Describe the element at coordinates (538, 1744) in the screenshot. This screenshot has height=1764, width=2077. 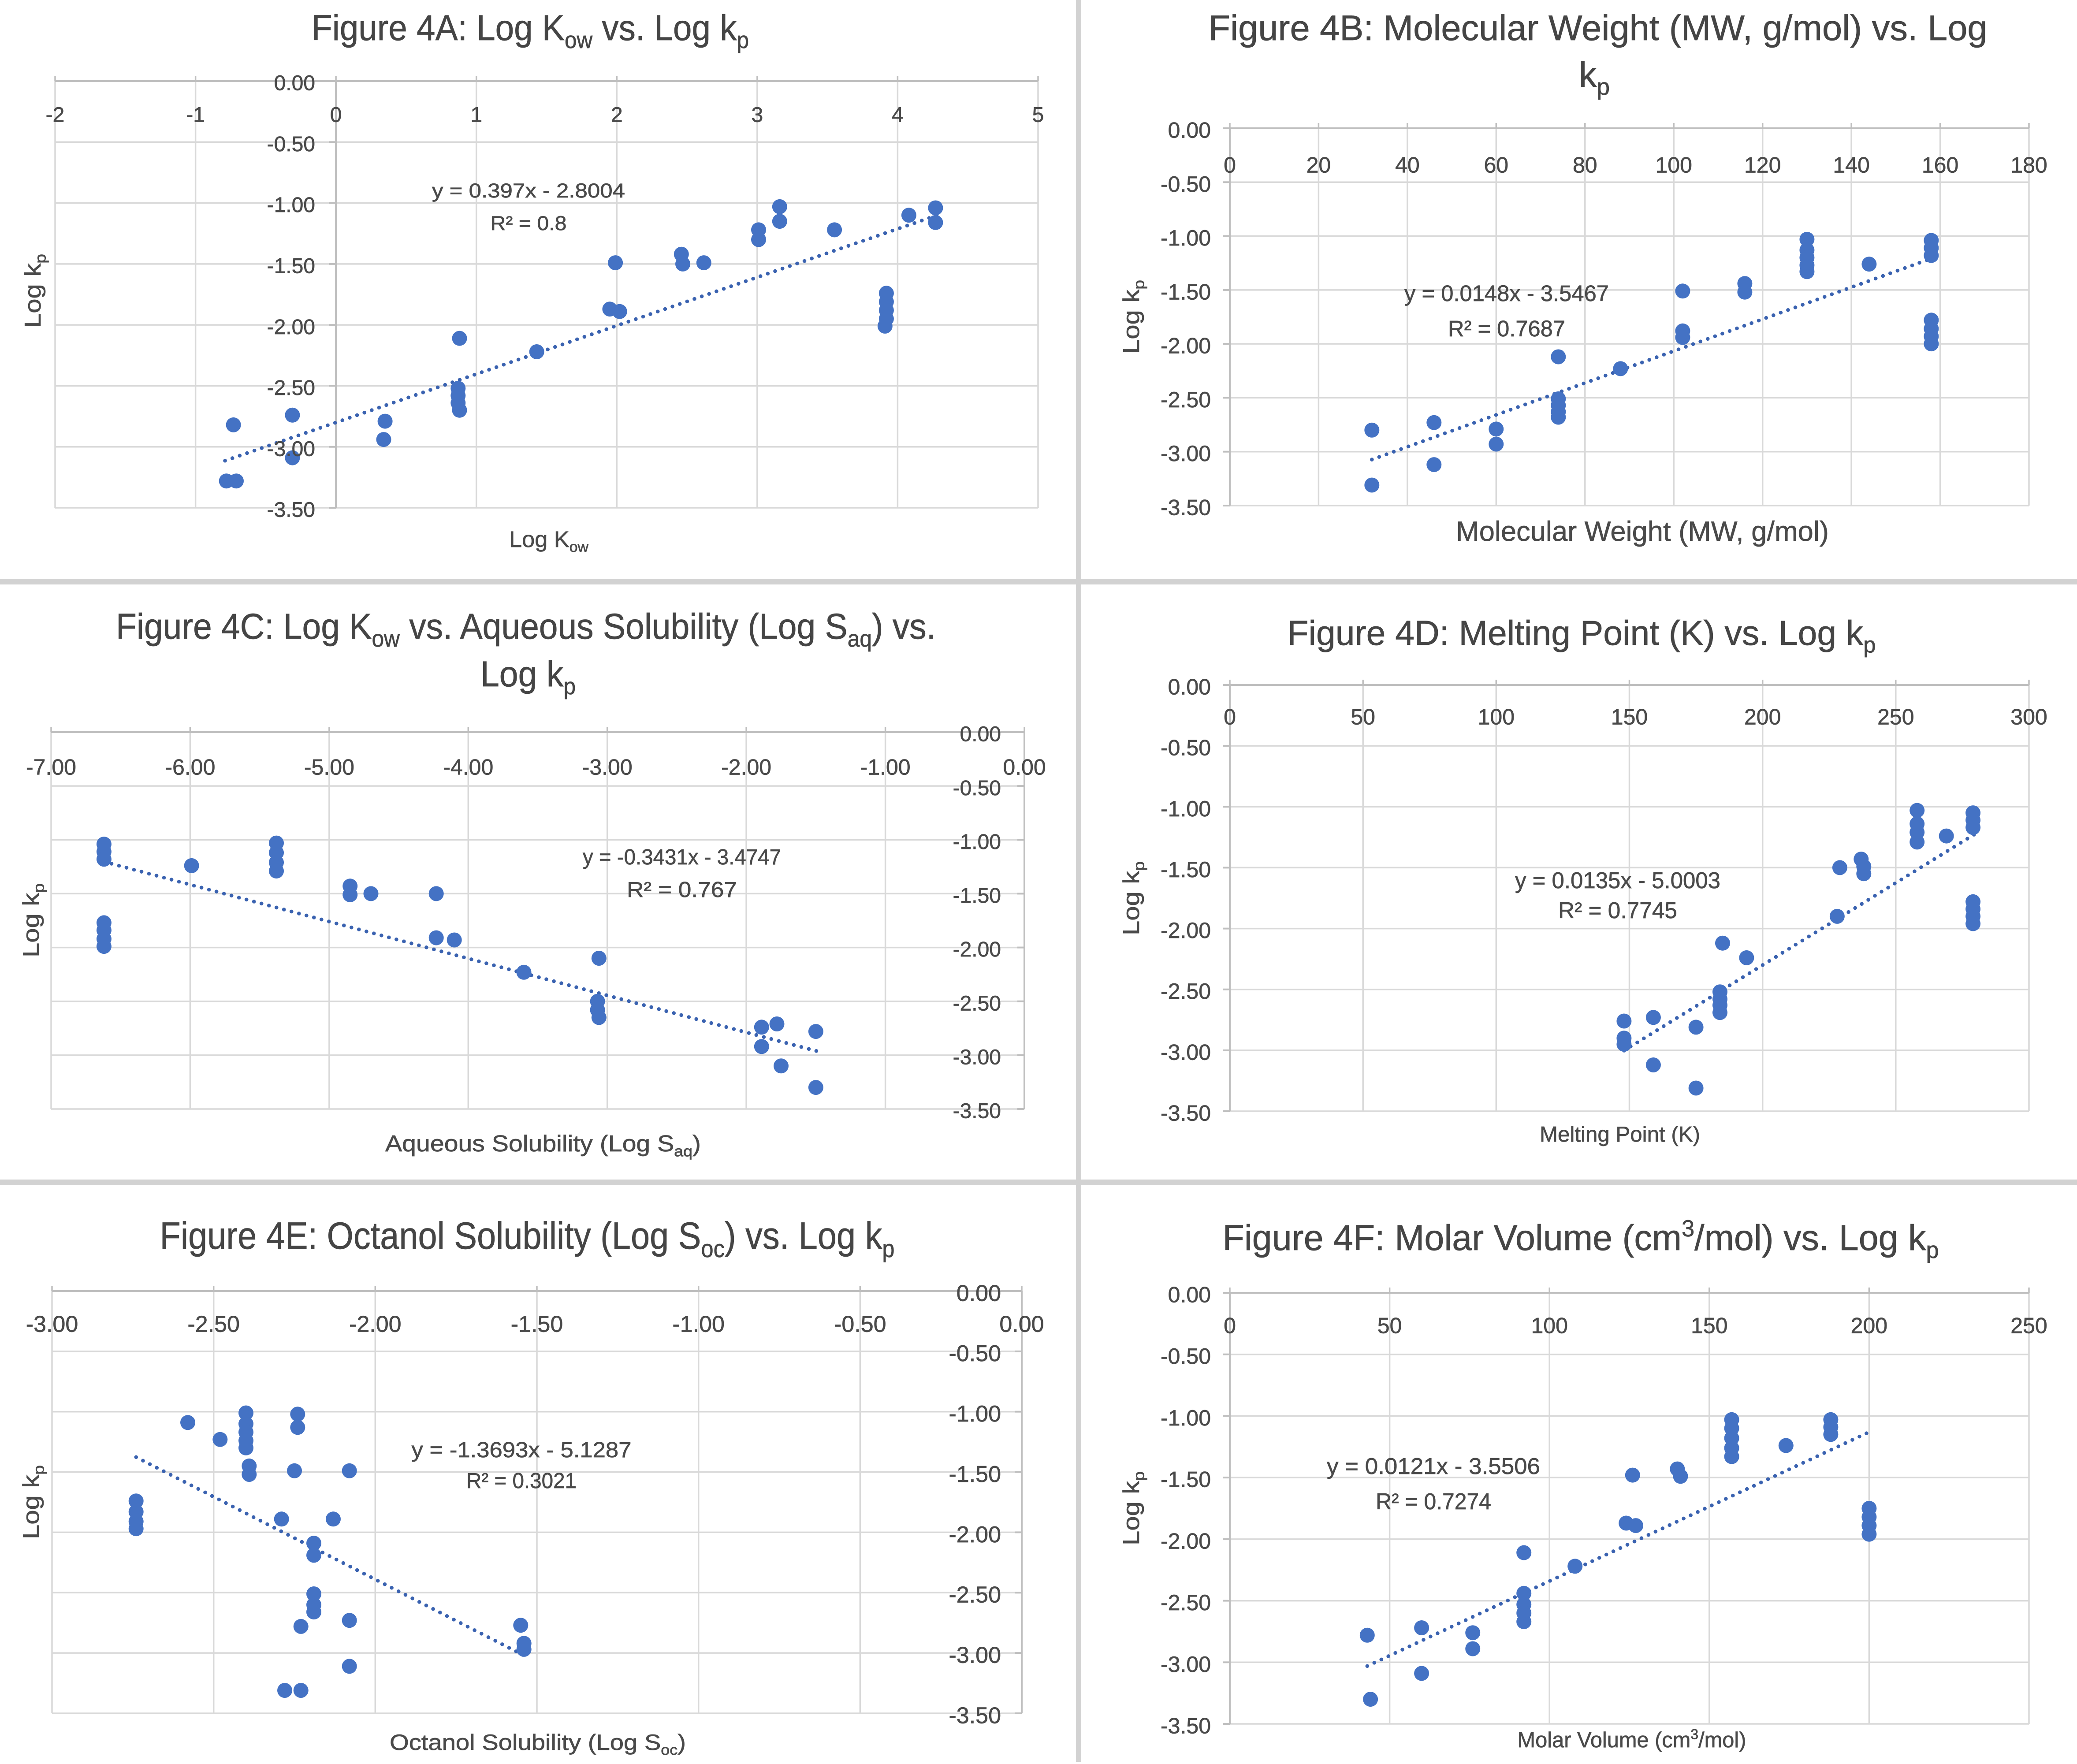
I see `svg-text: Octanol Solubility (Log Soc)` at that location.